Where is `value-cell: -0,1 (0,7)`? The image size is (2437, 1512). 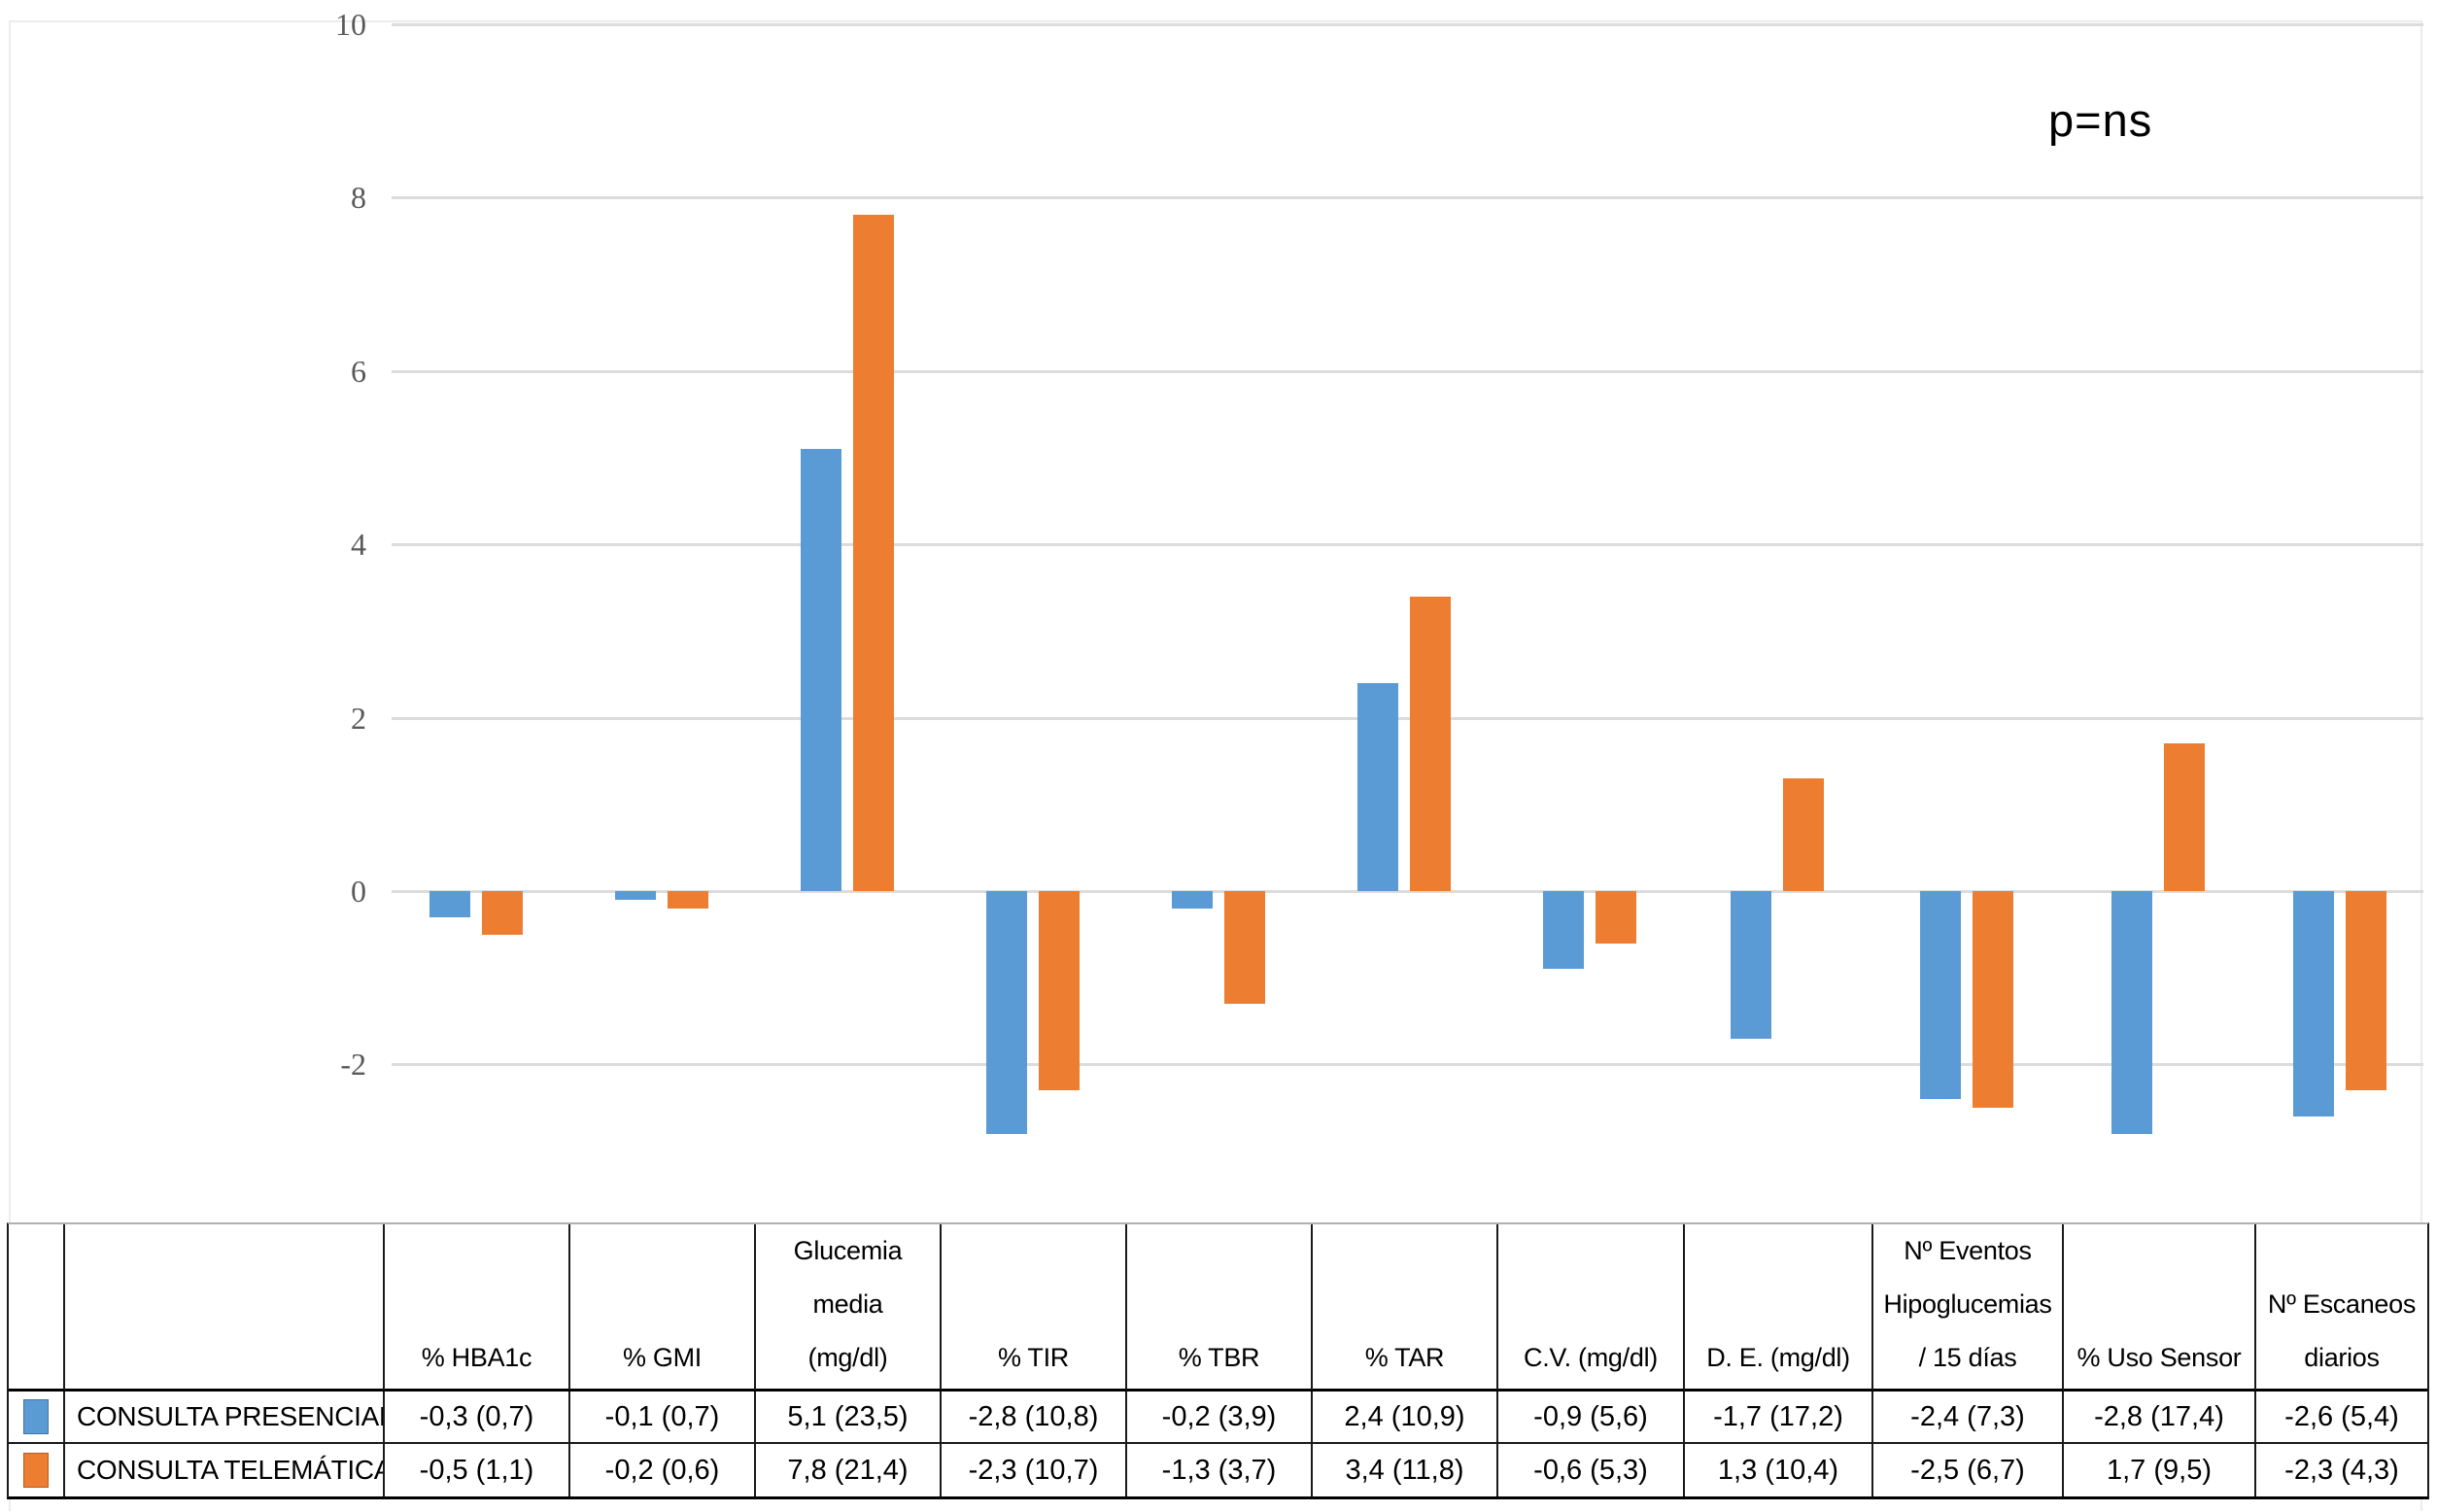
value-cell: -0,1 (0,7) is located at coordinates (663, 1418).